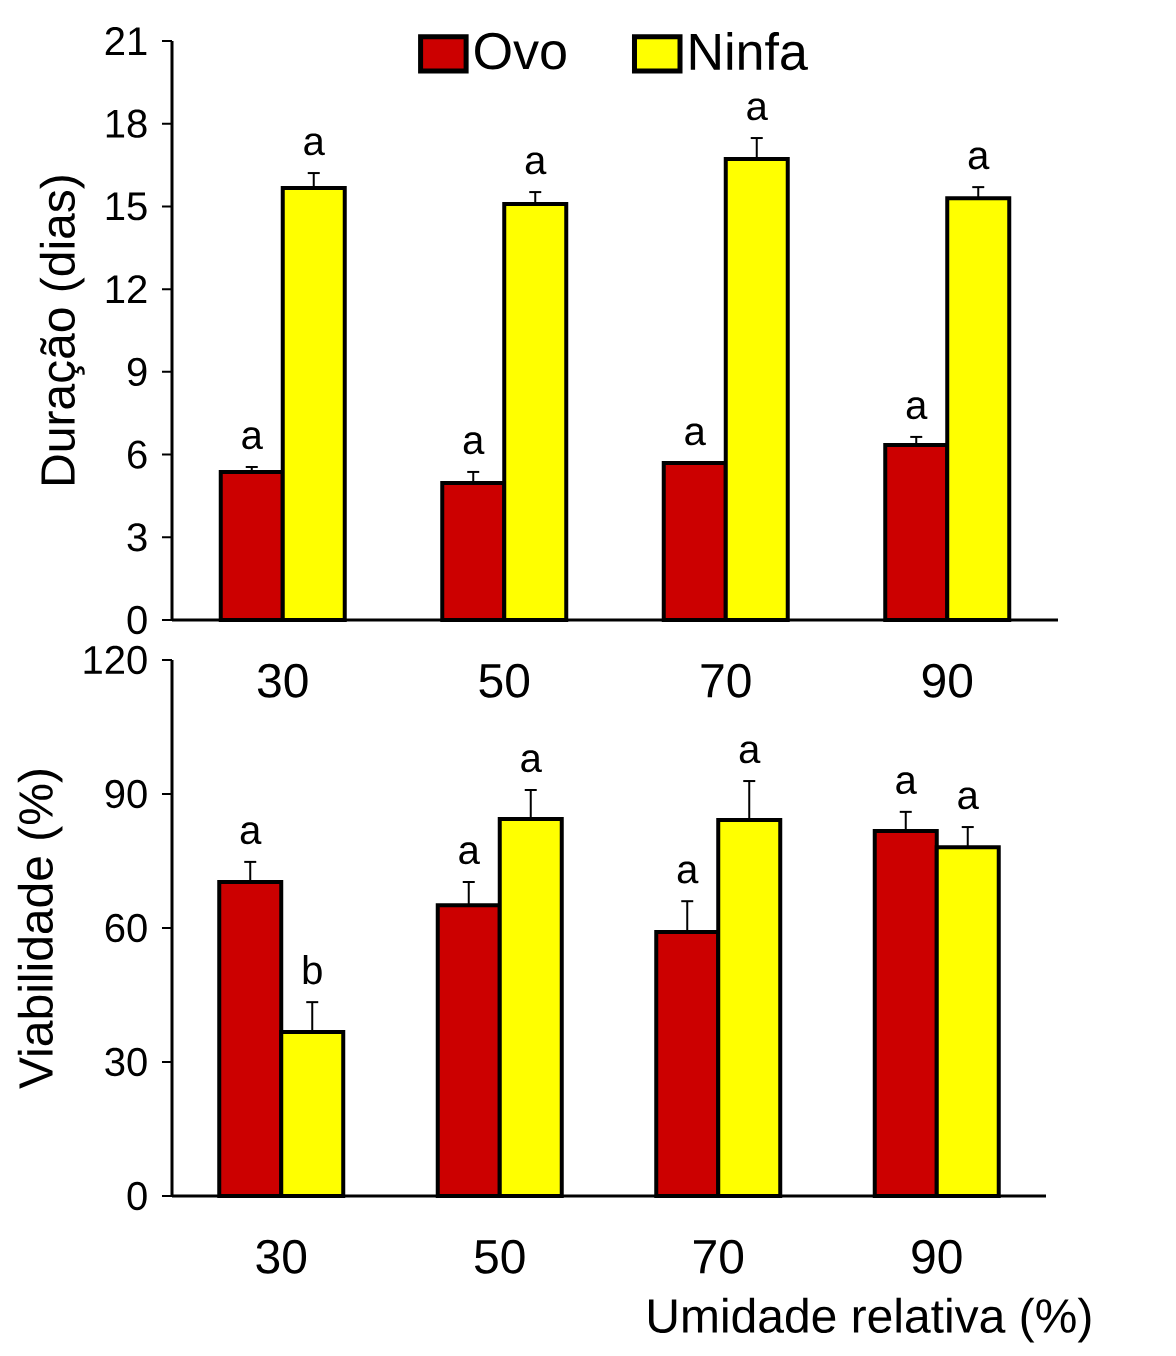  I want to click on y-tick-label: 15, so click(126, 206).